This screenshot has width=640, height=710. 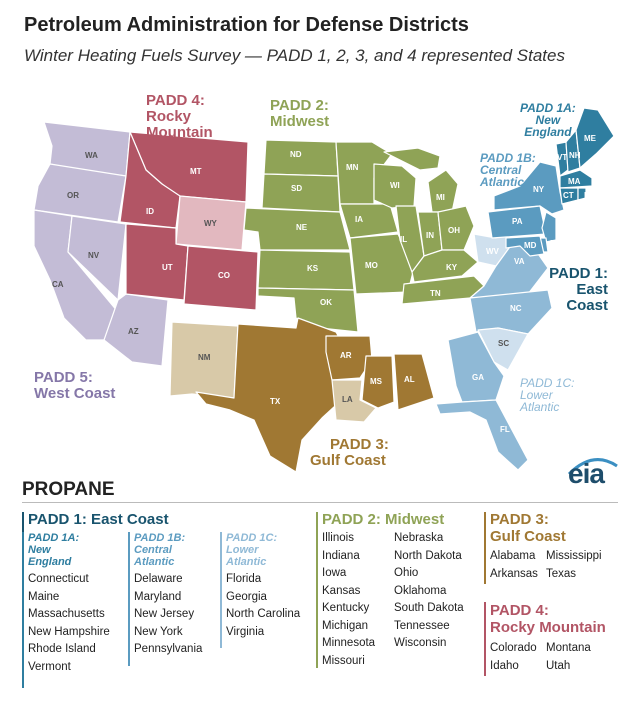 I want to click on map-label-padd1: PADD 1: East Coast, so click(x=578, y=289).